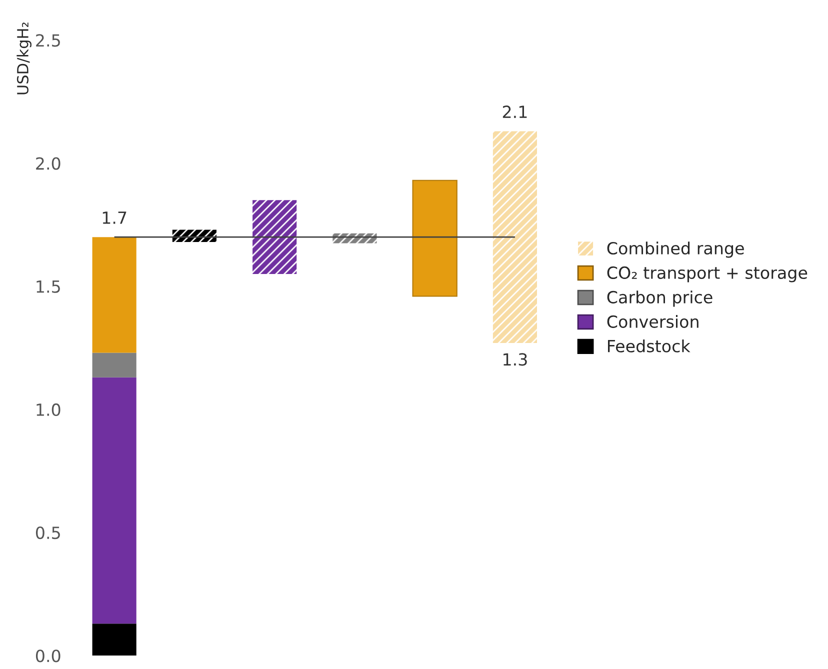 The height and width of the screenshot is (669, 828). What do you see at coordinates (707, 274) in the screenshot?
I see `legend-label: CO₂ transport + storage` at bounding box center [707, 274].